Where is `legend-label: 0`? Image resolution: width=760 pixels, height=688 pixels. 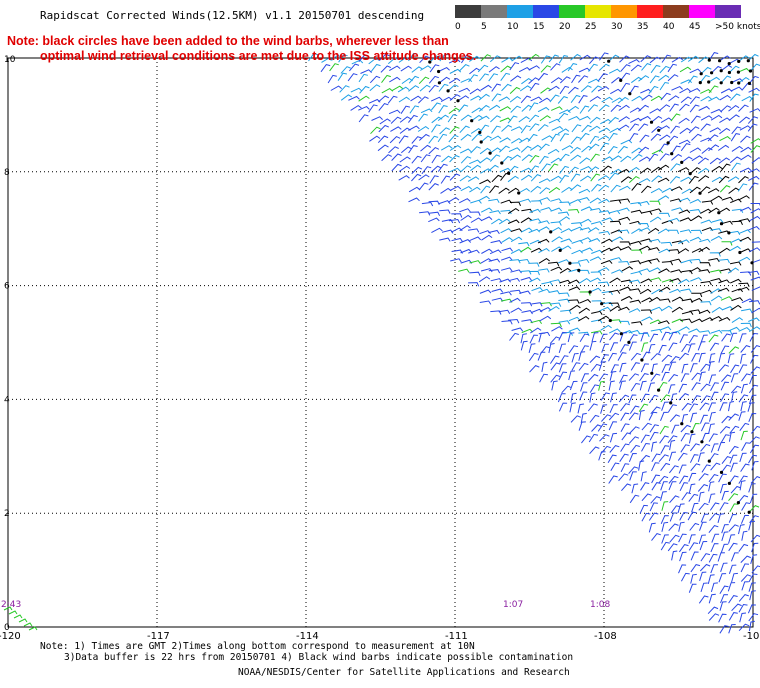 legend-label: 0 is located at coordinates (458, 27).